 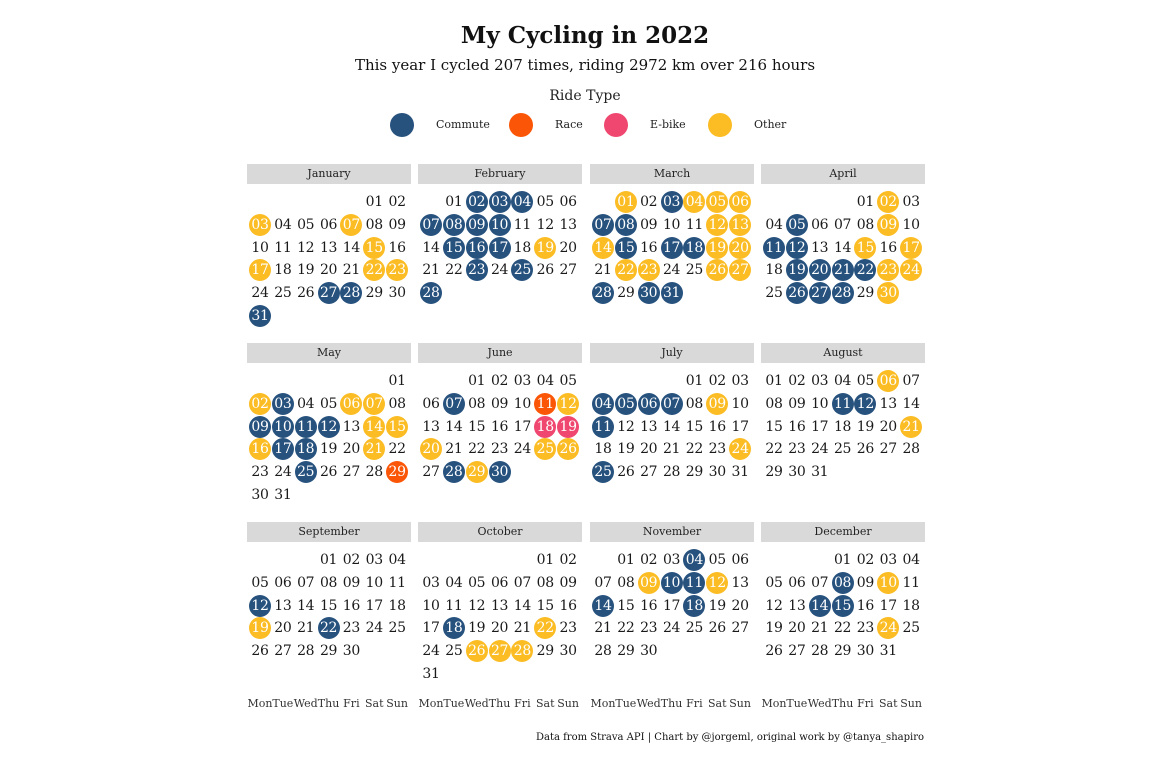 What do you see at coordinates (260, 494) in the screenshot?
I see `day: 30` at bounding box center [260, 494].